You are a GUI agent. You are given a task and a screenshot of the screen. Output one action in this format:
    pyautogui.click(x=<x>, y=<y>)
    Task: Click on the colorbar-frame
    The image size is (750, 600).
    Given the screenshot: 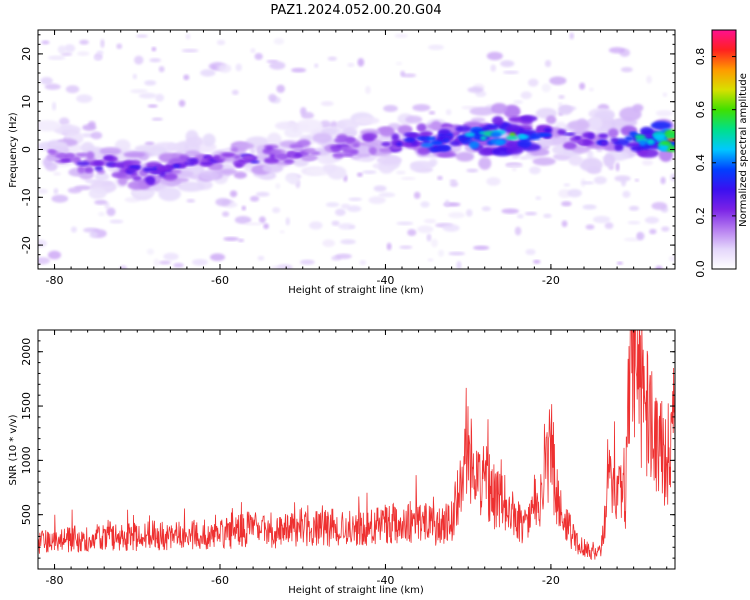 What is the action you would take?
    pyautogui.click(x=724, y=149)
    